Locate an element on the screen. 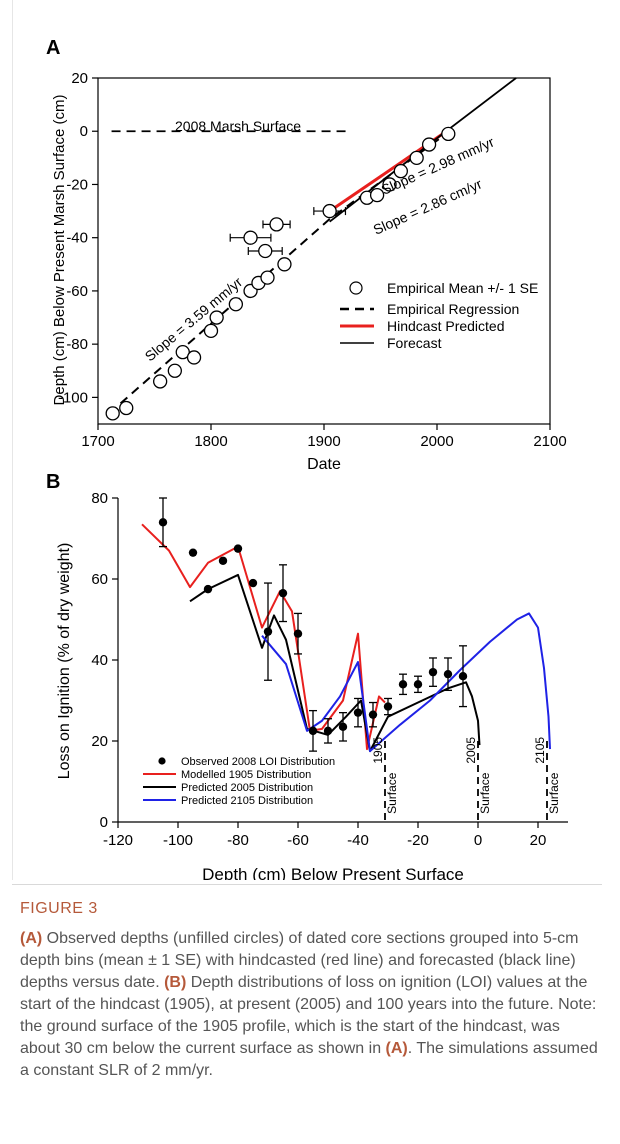  legend-marker-observed is located at coordinates (162, 761).